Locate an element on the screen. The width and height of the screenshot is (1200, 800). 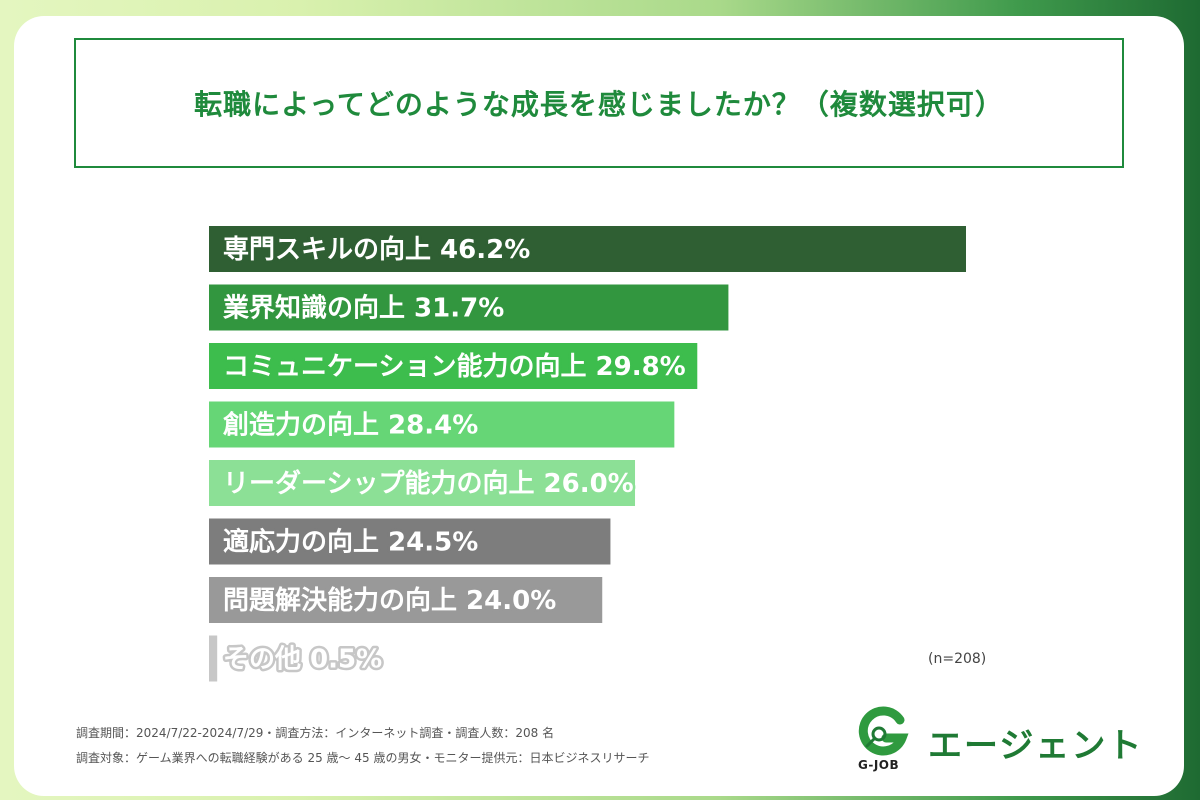
g-logo-icon is located at coordinates (883, 731).